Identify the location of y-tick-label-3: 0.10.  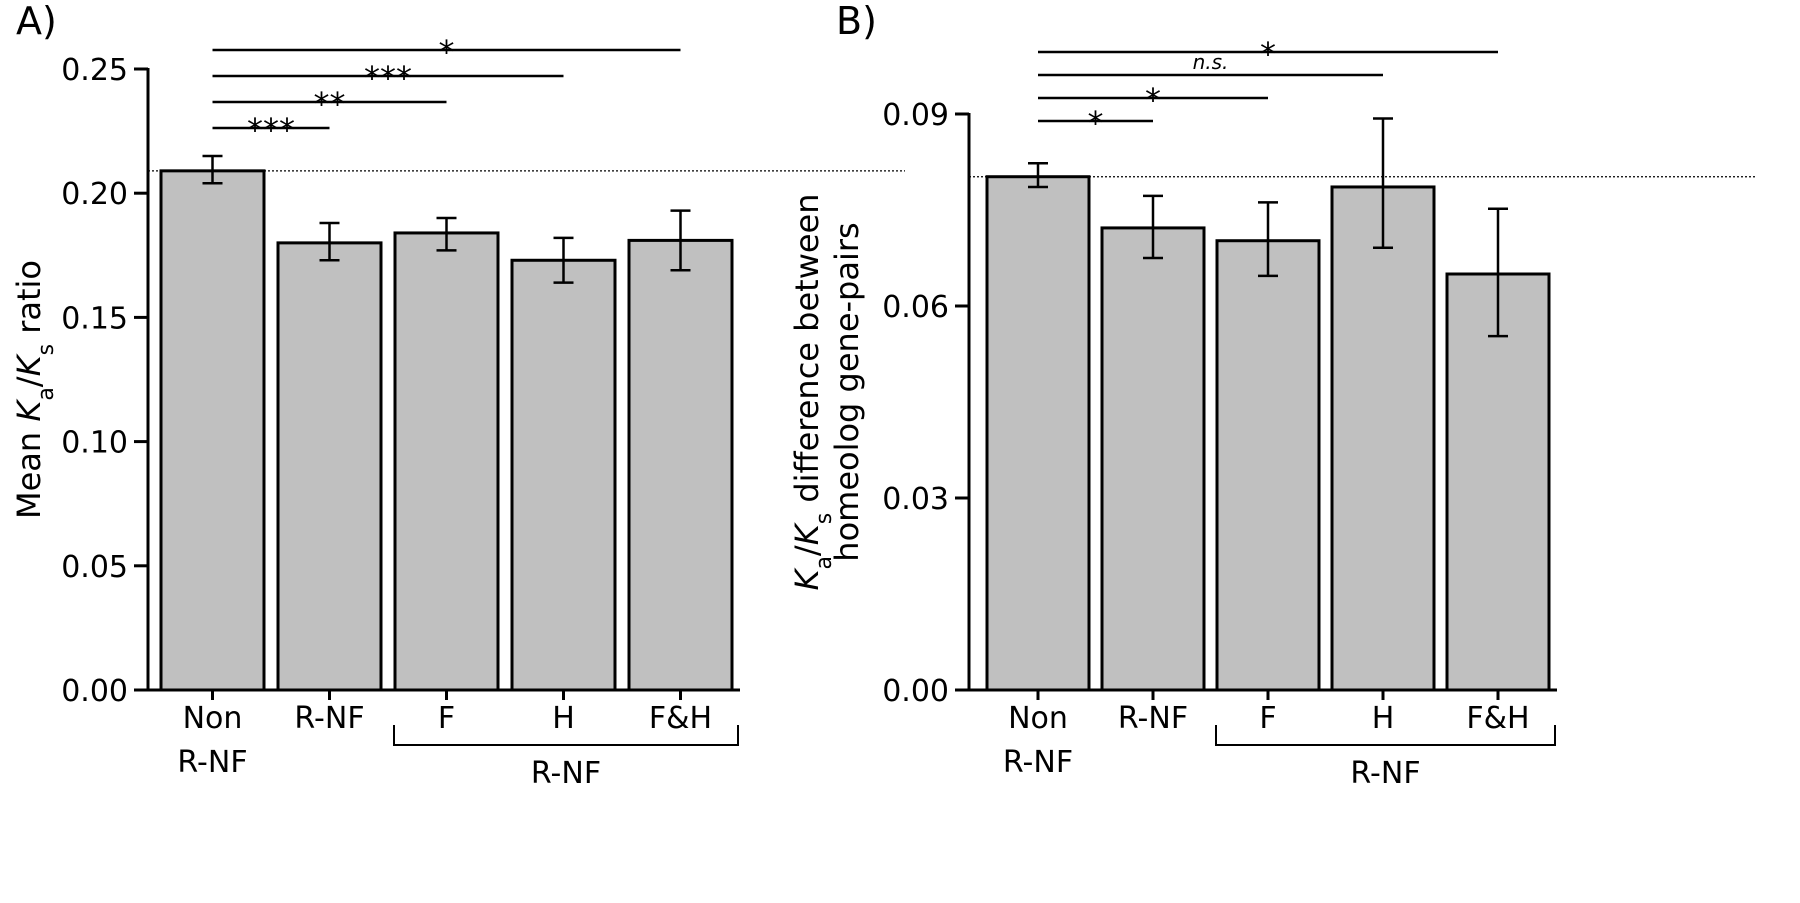
(94, 443).